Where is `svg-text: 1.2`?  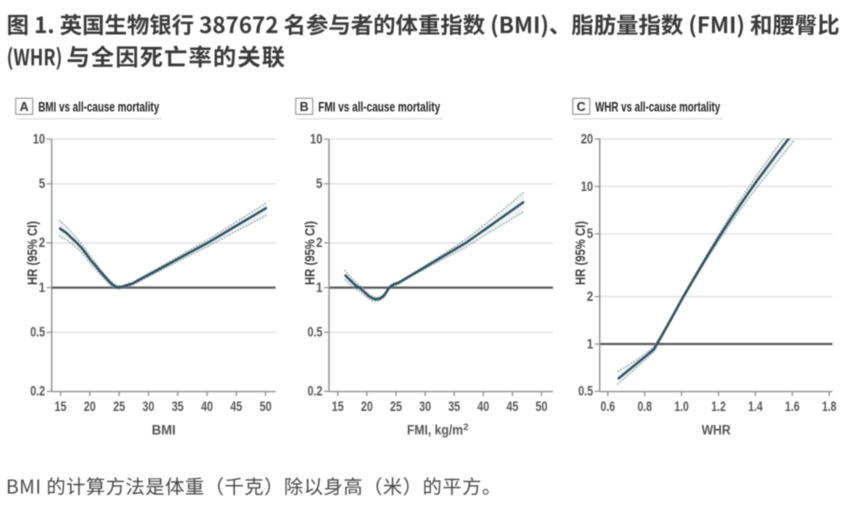
svg-text: 1.2 is located at coordinates (718, 406).